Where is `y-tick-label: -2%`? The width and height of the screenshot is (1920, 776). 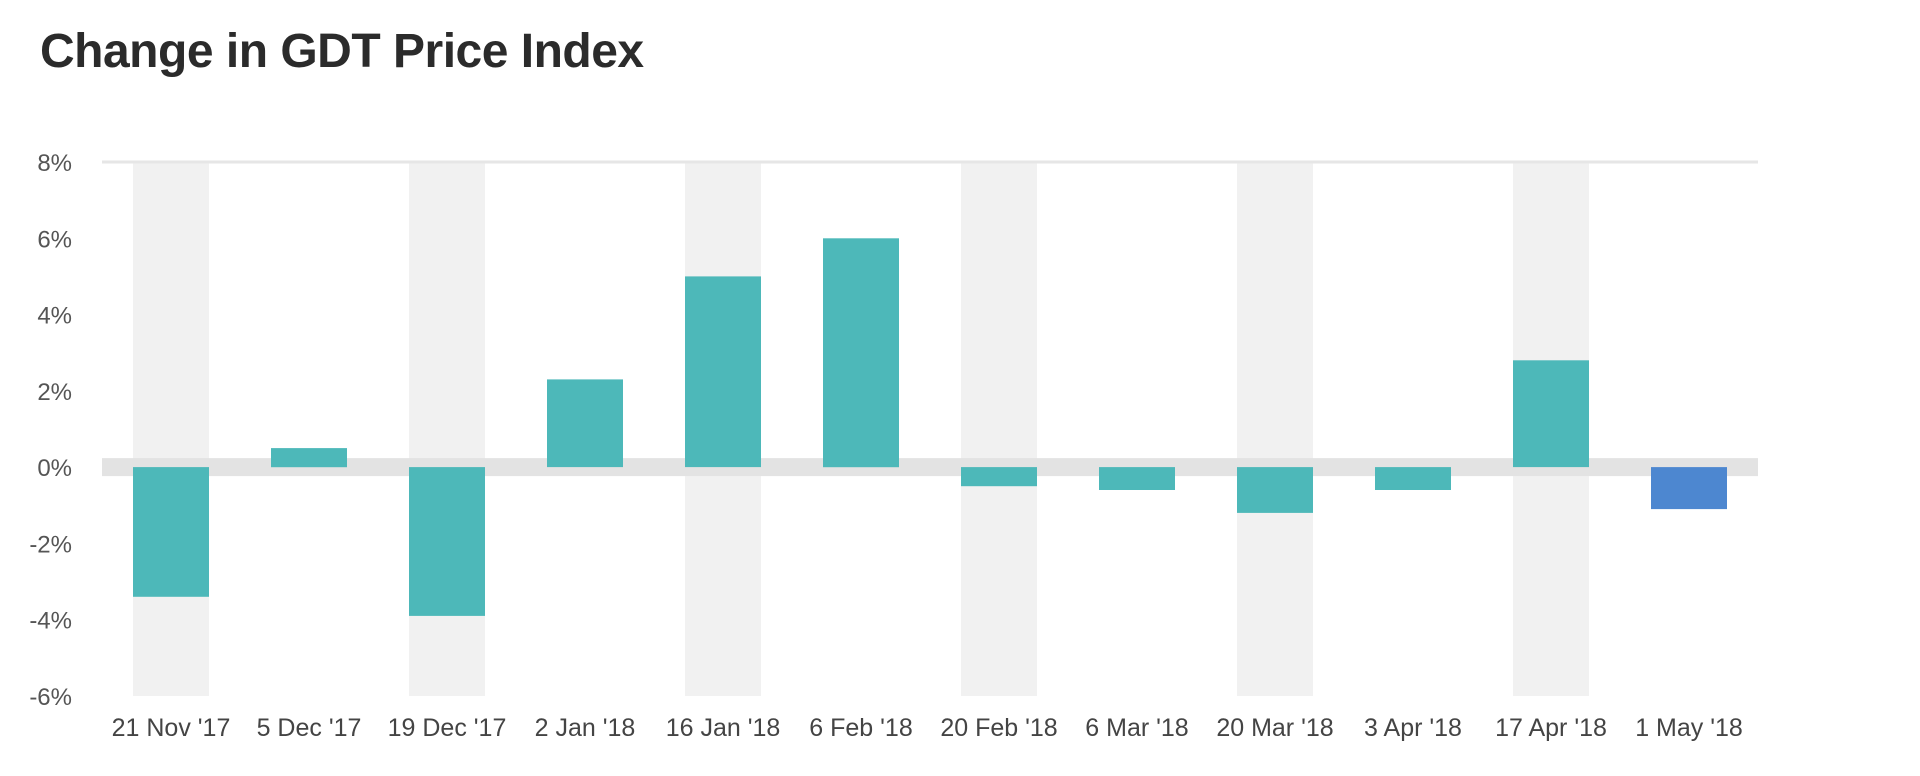 y-tick-label: -2% is located at coordinates (50, 544).